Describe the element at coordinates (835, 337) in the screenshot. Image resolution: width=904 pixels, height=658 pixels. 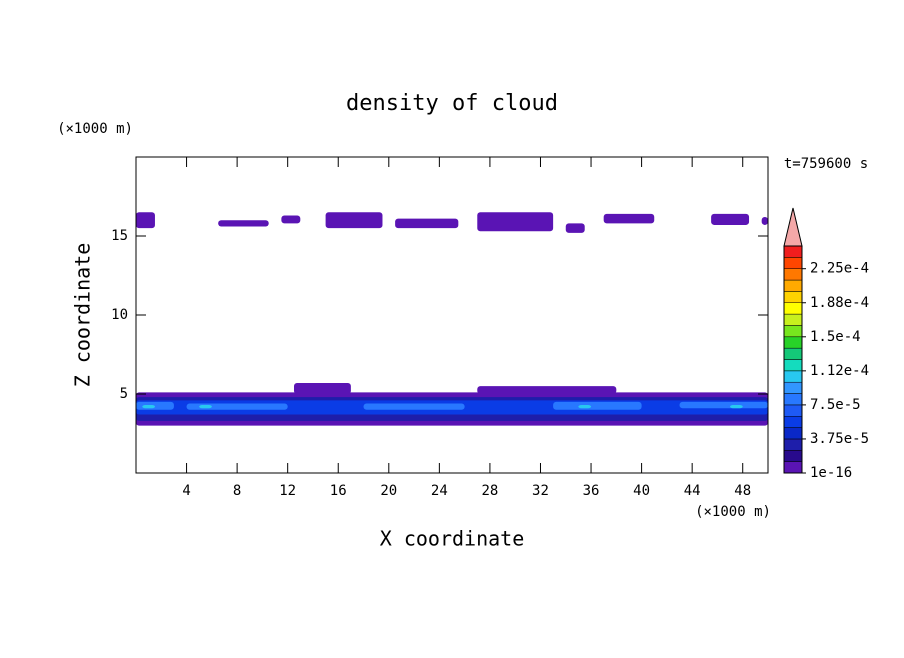
I see `colorbar-tick-label: 1.5e-4` at that location.